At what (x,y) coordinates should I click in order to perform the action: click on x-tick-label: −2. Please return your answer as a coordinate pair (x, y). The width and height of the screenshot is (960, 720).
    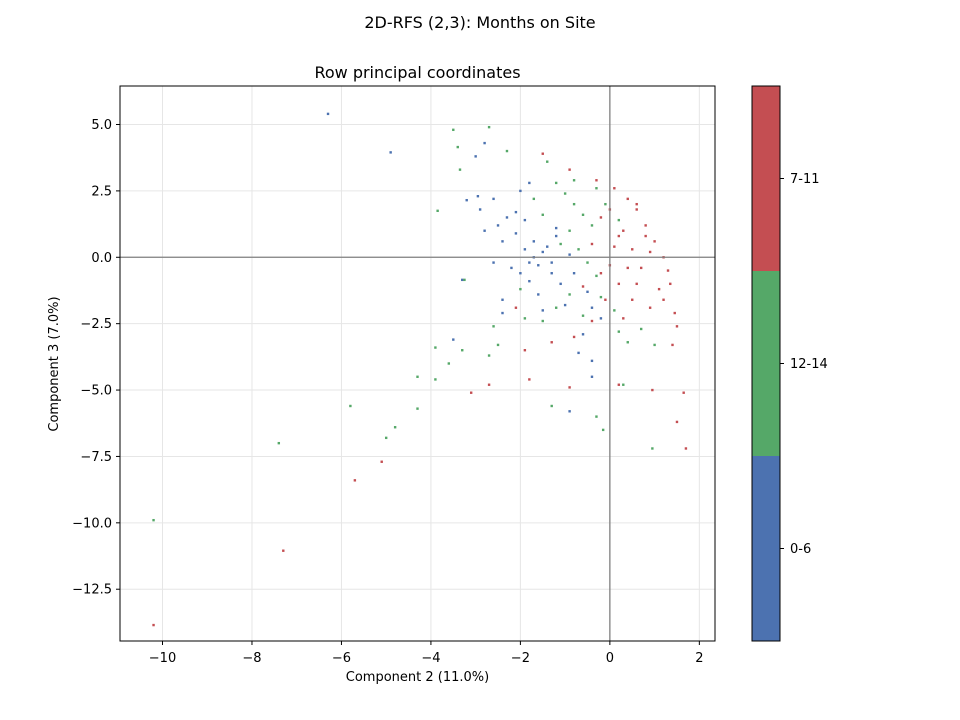
    Looking at the image, I should click on (520, 658).